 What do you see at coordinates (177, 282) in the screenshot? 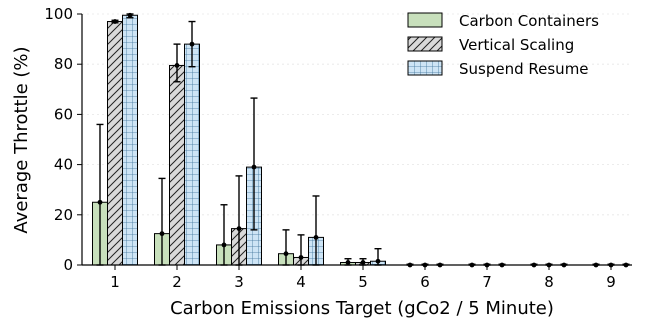
I see `x-tick-label: 2` at bounding box center [177, 282].